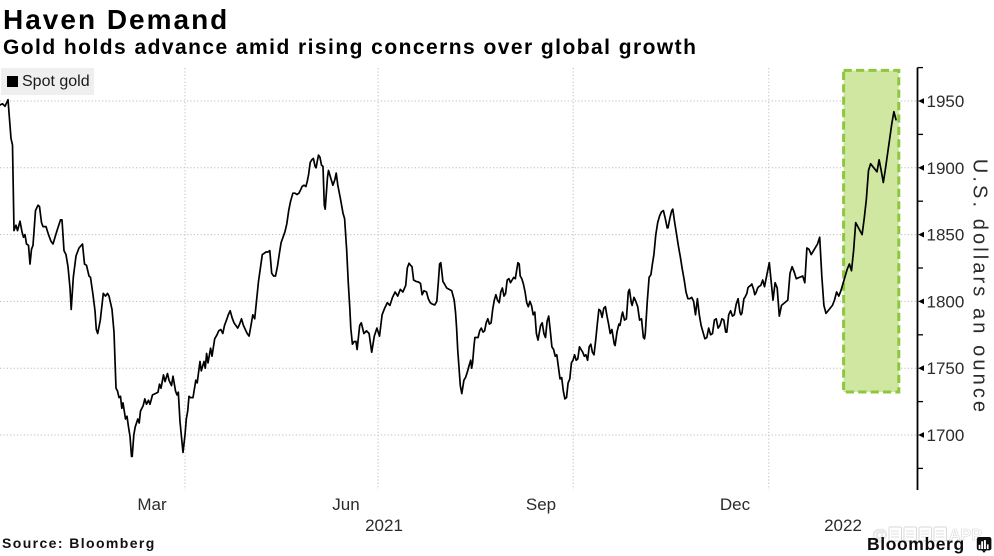 This screenshot has height=556, width=994. Describe the element at coordinates (980, 287) in the screenshot. I see `svg-text: U.S. dollars an ounce` at that location.